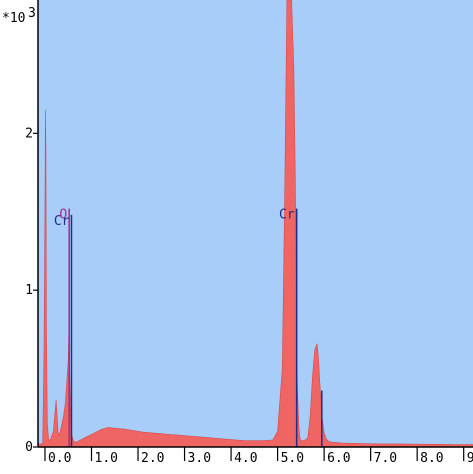 The width and height of the screenshot is (473, 474). Describe the element at coordinates (385, 458) in the screenshot. I see `x-tick-label: 7.0` at that location.